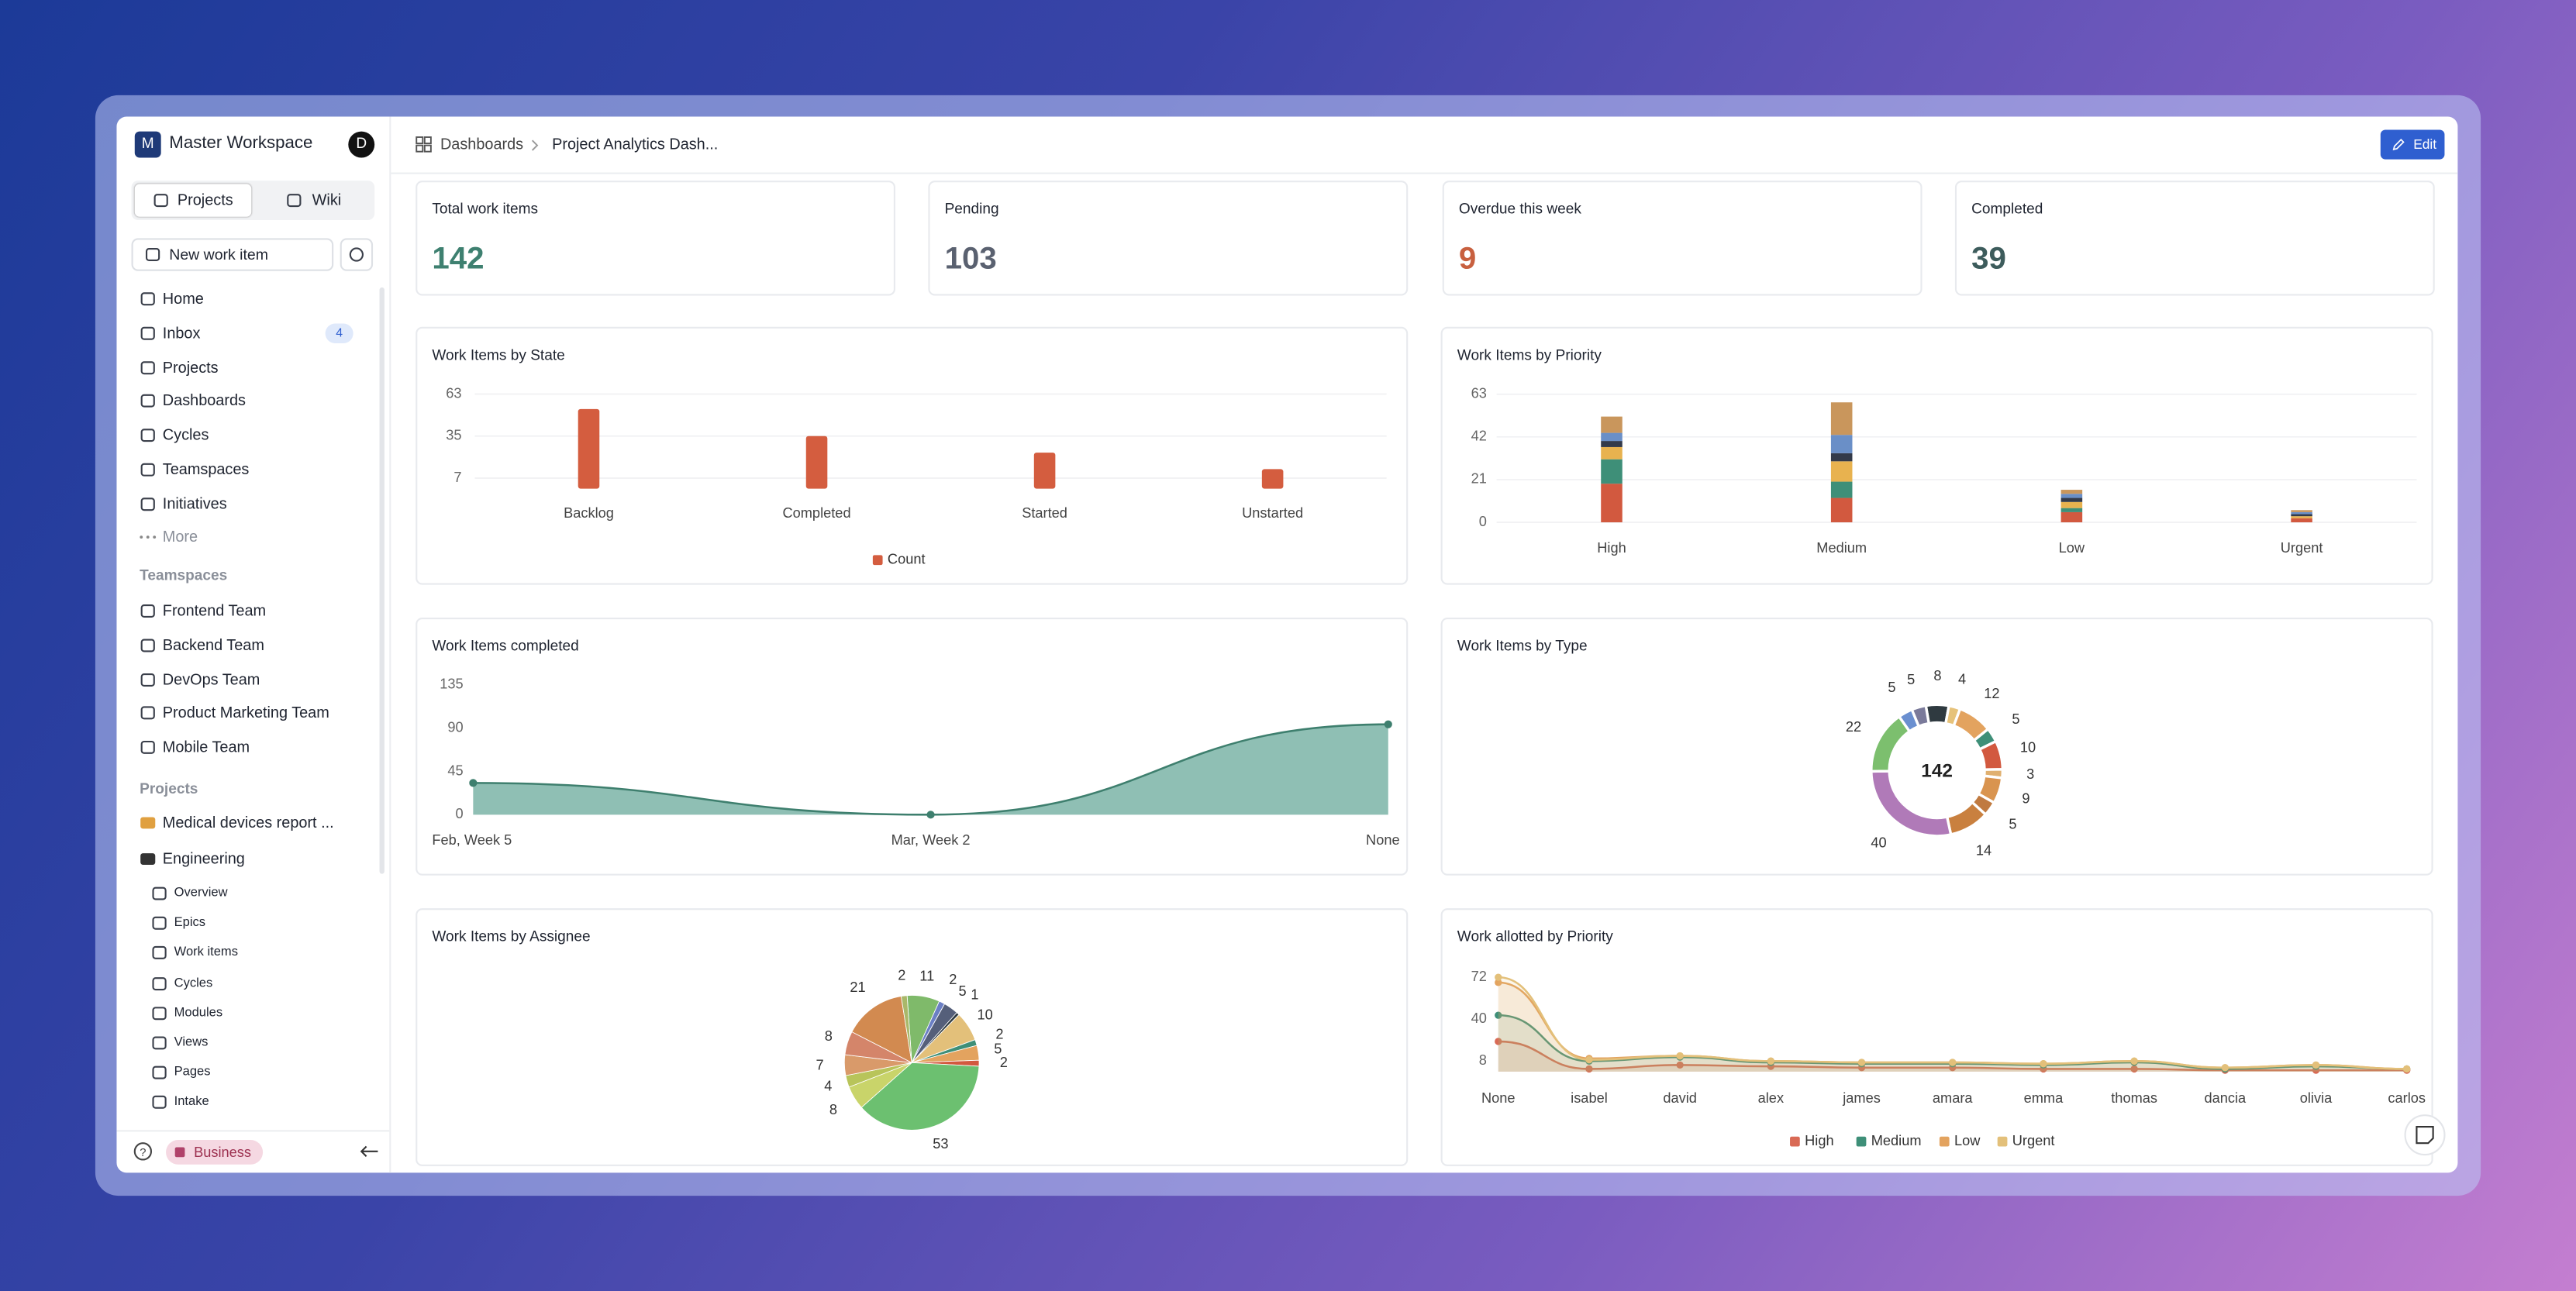  What do you see at coordinates (1819, 1140) in the screenshot?
I see `legend-label: High` at bounding box center [1819, 1140].